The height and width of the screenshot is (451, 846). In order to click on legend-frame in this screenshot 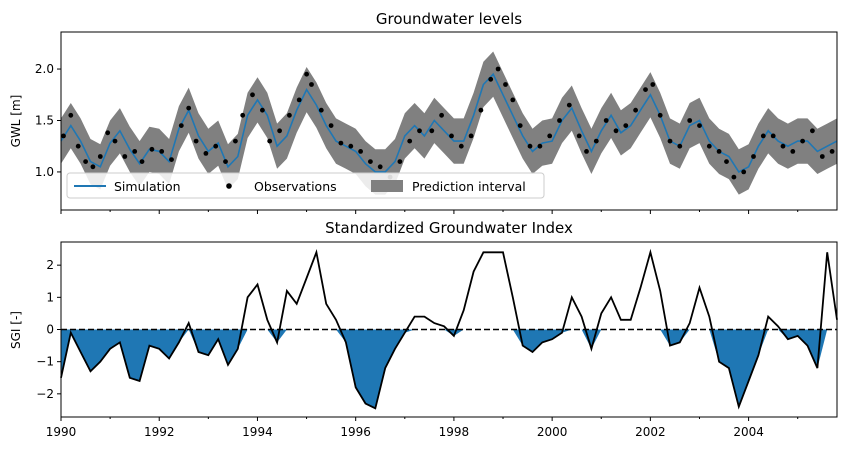, I will do `click(305, 185)`.